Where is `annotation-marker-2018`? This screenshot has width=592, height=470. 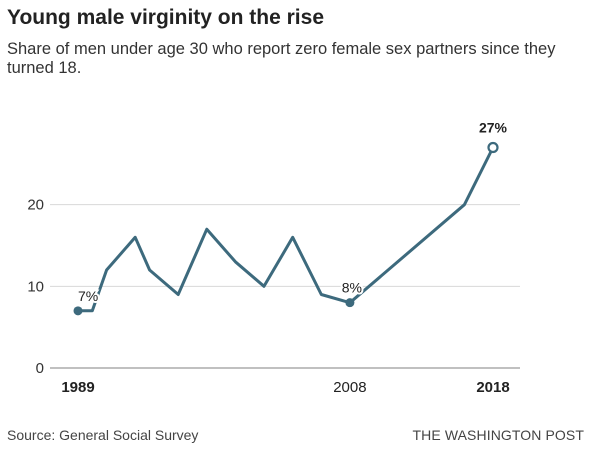
annotation-marker-2018 is located at coordinates (493, 147).